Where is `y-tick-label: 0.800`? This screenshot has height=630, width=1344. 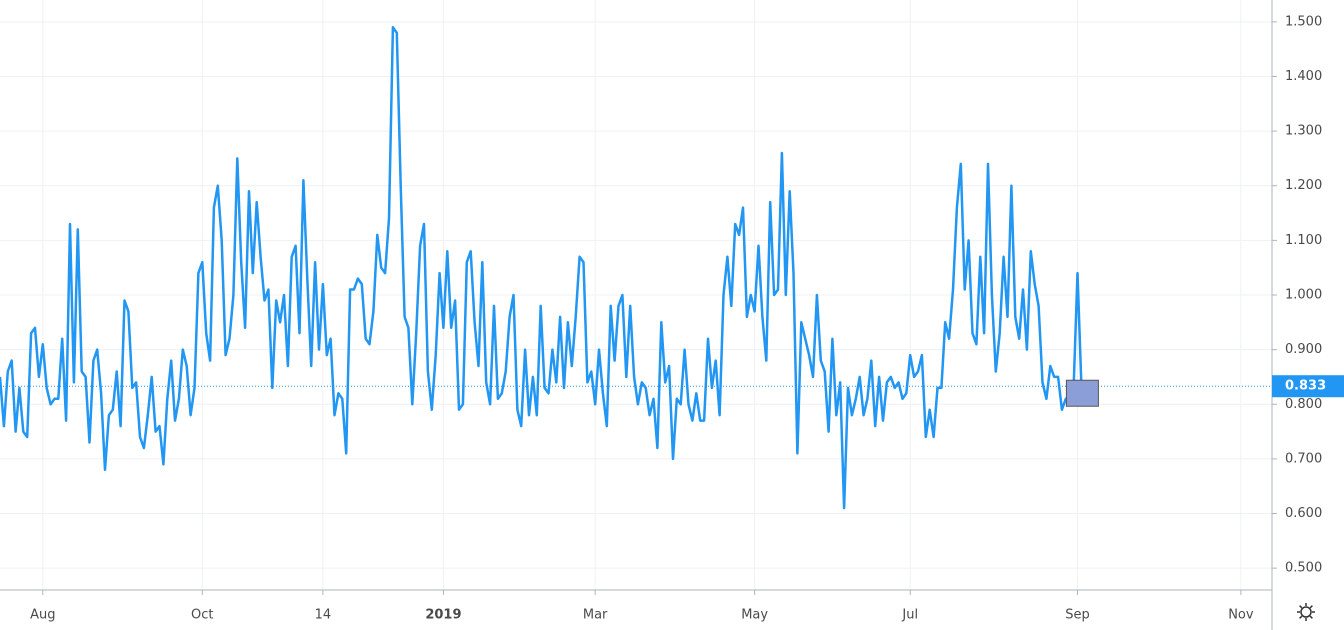 y-tick-label: 0.800 is located at coordinates (1303, 404).